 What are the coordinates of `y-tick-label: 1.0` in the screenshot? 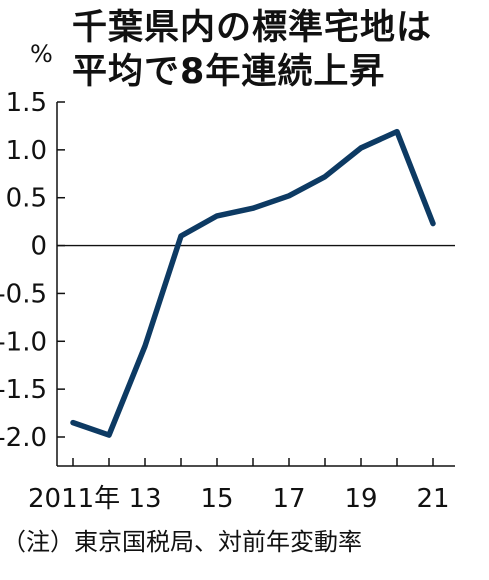 It's located at (26, 151).